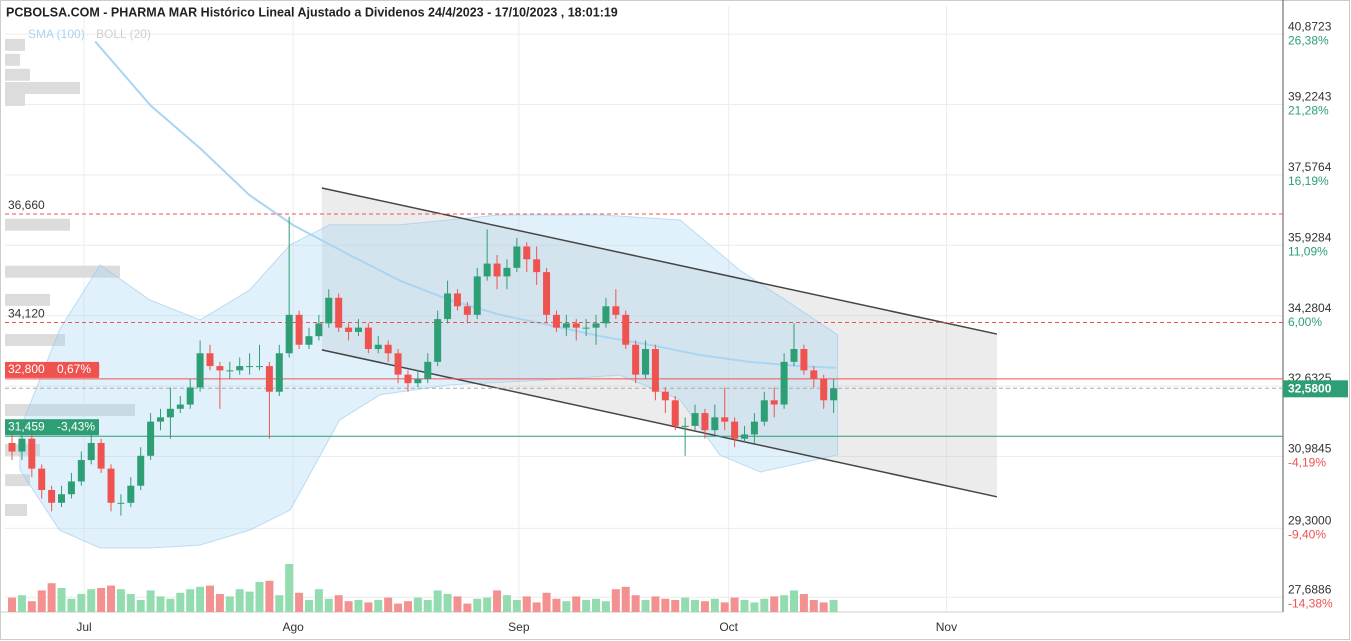 This screenshot has width=1351, height=641. Describe the element at coordinates (1310, 97) in the screenshot. I see `y-tick-label: 39,2243` at that location.